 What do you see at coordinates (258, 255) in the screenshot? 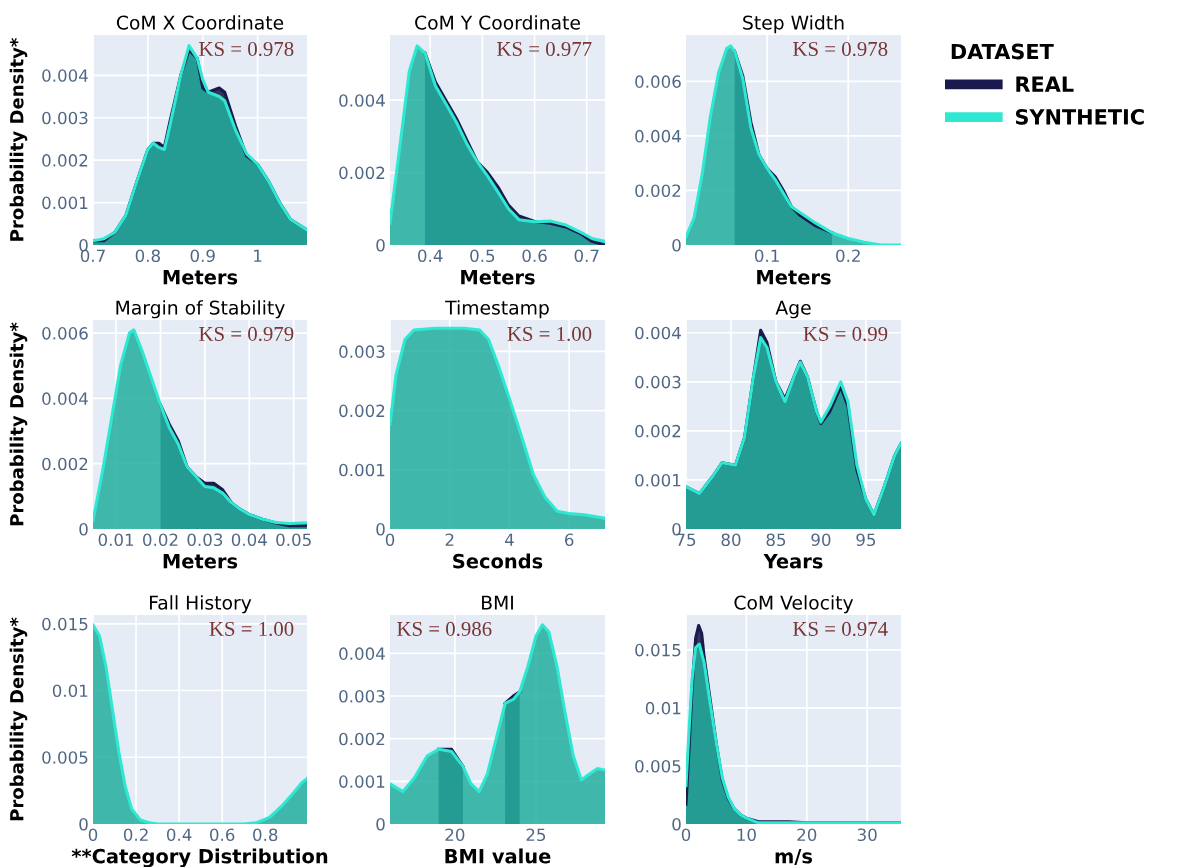
I see `x-tick-label: 1` at bounding box center [258, 255].